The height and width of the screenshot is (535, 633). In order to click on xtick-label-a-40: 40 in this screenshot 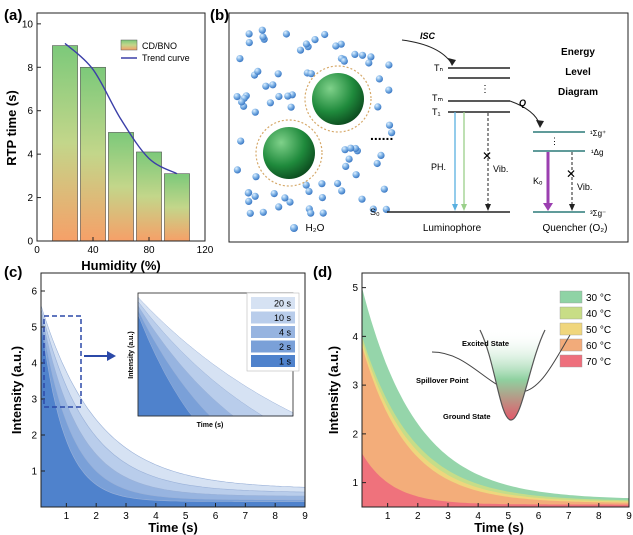, I will do `click(93, 250)`.